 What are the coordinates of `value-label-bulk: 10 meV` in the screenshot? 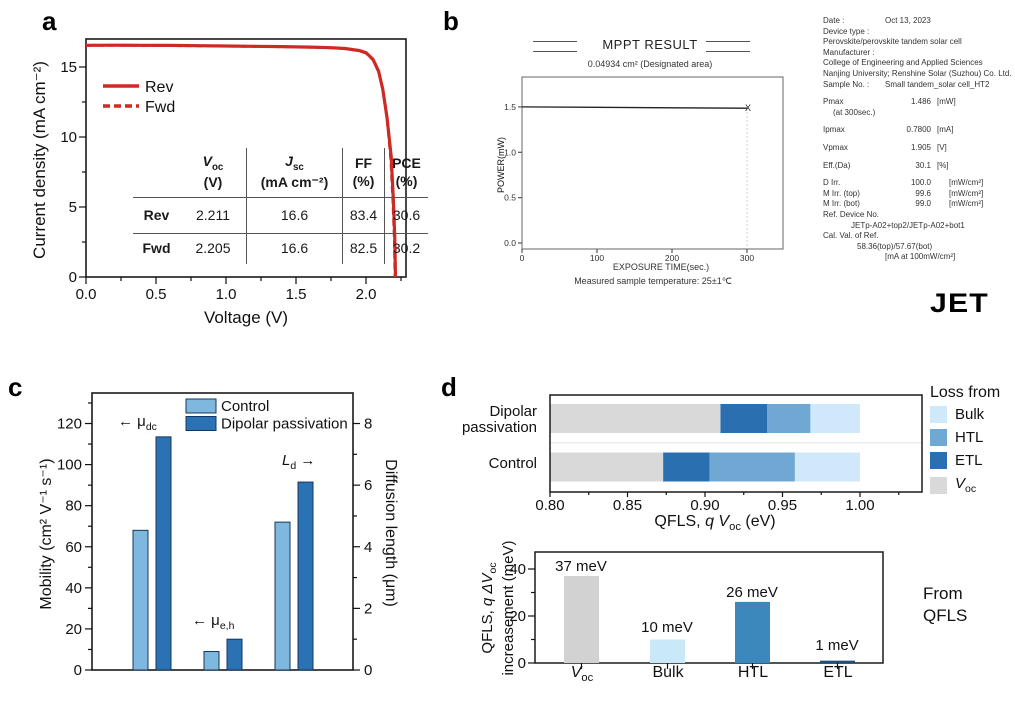 It's located at (667, 627).